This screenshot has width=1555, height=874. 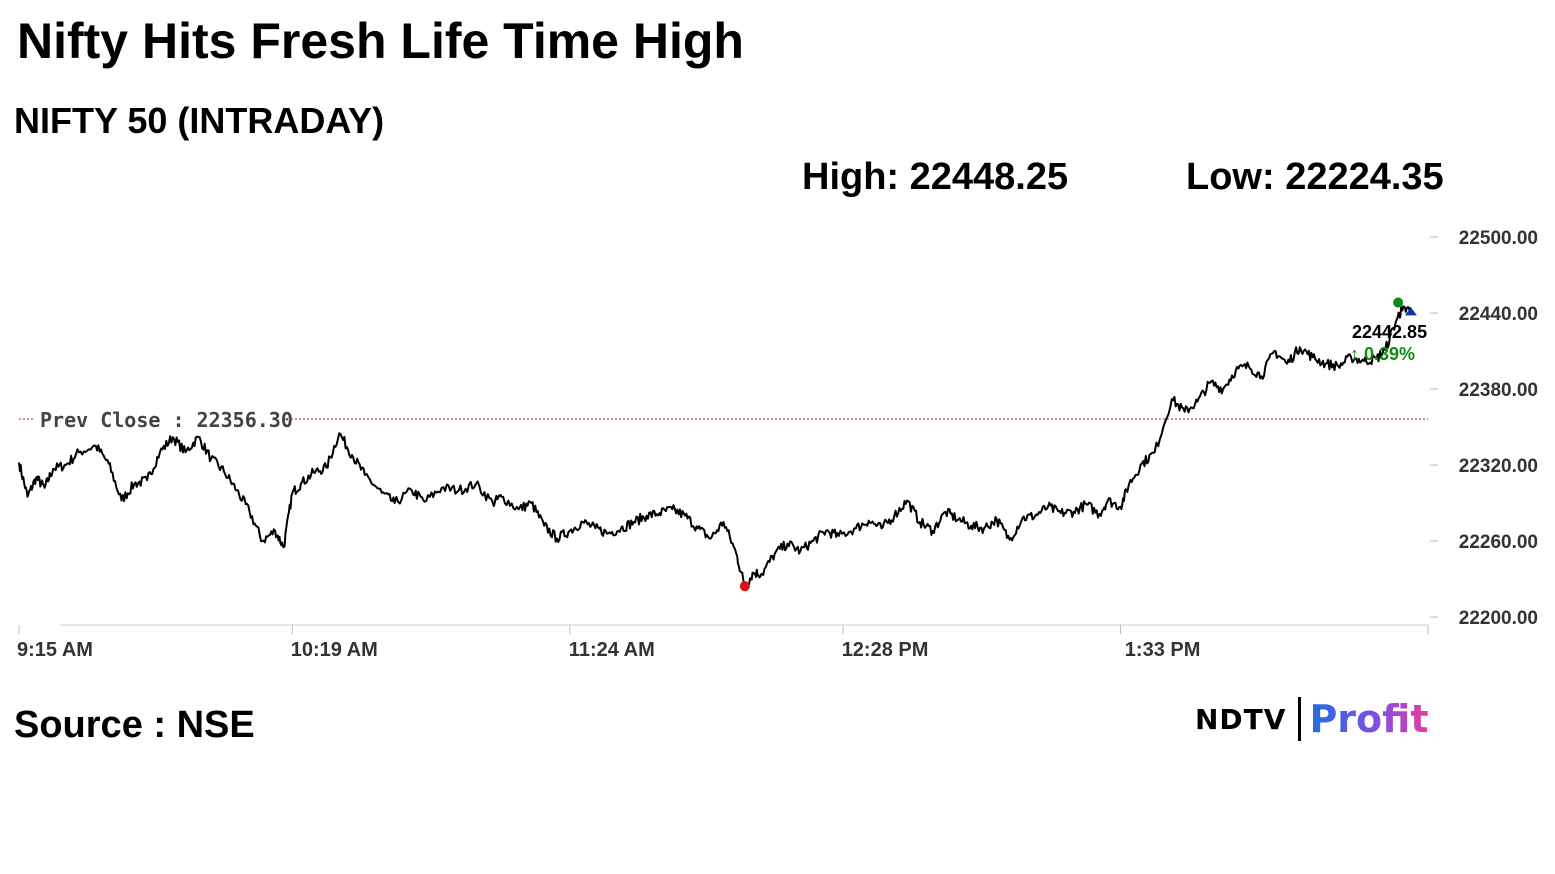 I want to click on source-credit: Source : NSE, so click(x=134, y=725).